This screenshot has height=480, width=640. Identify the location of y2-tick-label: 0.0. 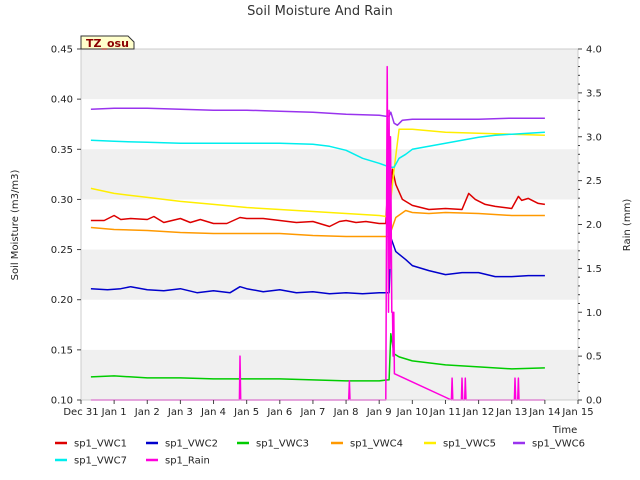
(594, 401).